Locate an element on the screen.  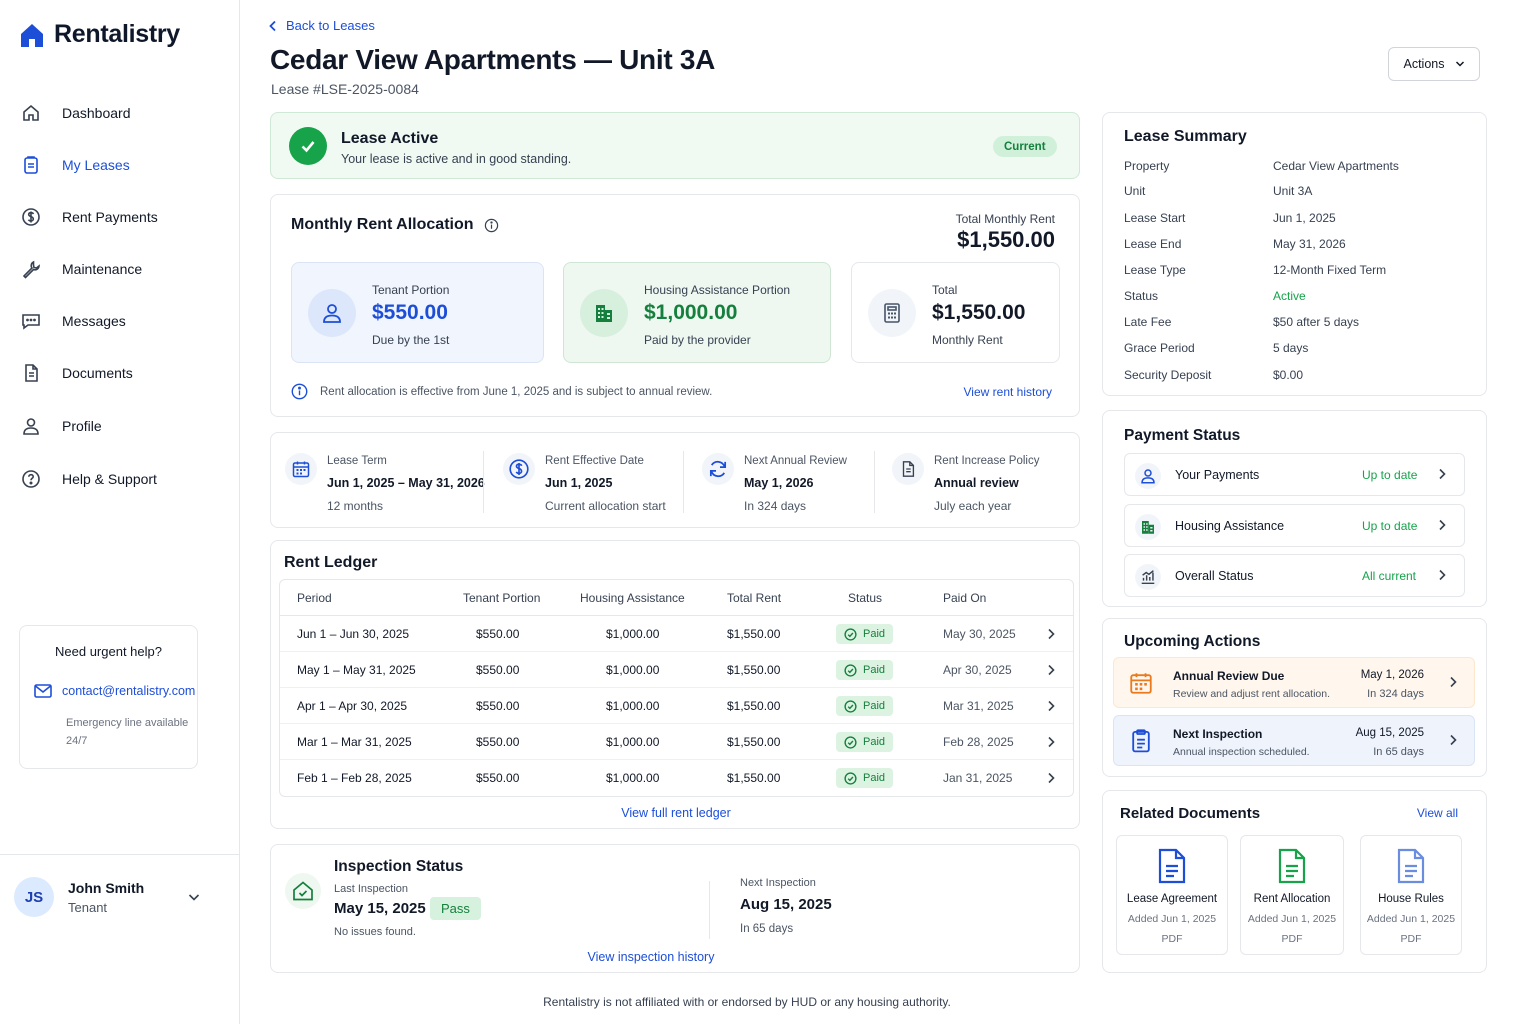
building-icon is located at coordinates (604, 313).